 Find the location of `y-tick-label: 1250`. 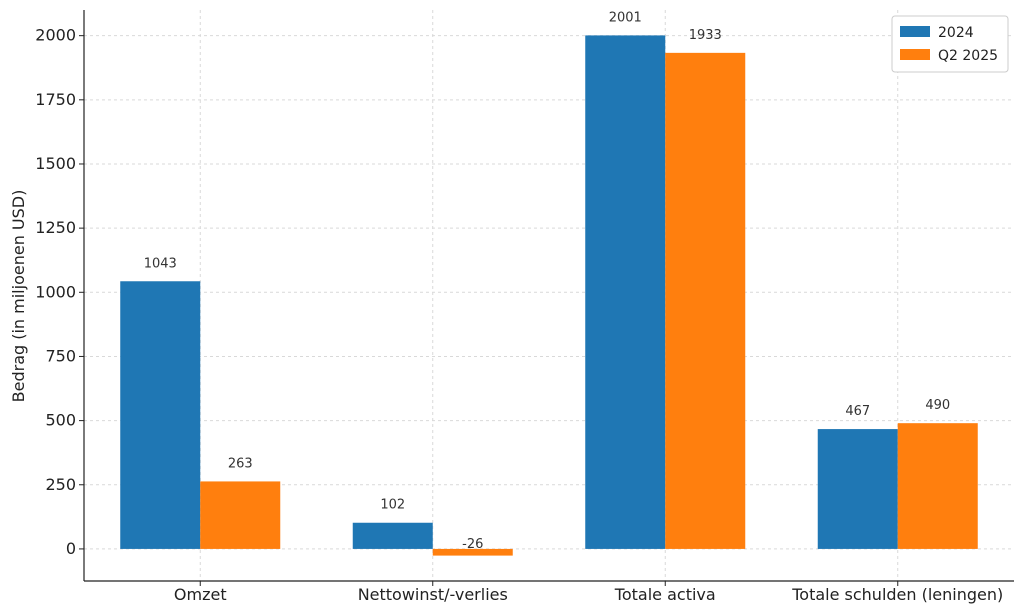

y-tick-label: 1250 is located at coordinates (55, 227).